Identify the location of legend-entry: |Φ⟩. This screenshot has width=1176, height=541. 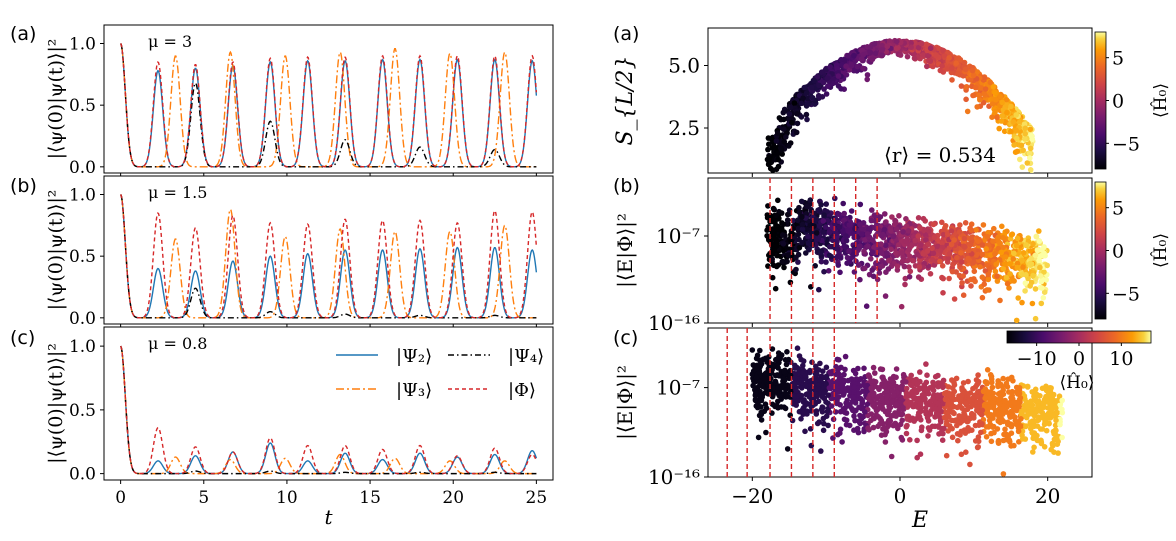
(522, 390).